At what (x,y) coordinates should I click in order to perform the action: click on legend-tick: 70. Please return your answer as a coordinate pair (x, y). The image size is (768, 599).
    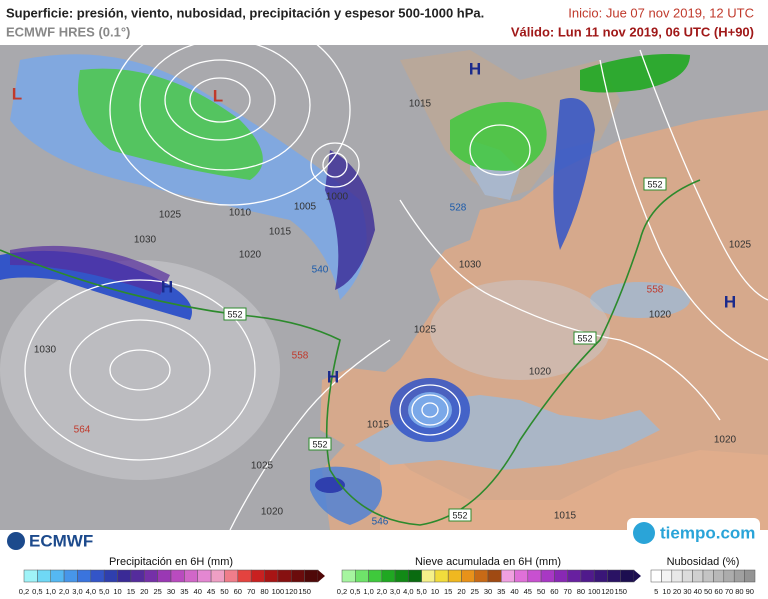
    Looking at the image, I should click on (251, 591).